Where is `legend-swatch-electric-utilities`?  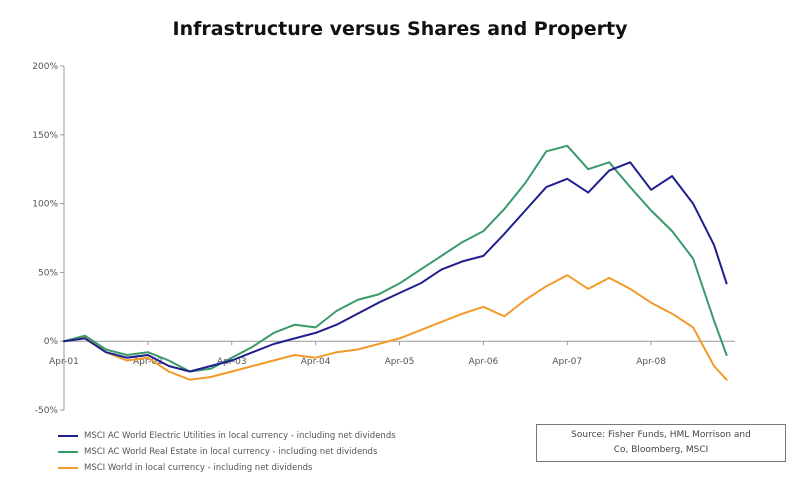
legend-swatch-electric-utilities is located at coordinates (68, 436).